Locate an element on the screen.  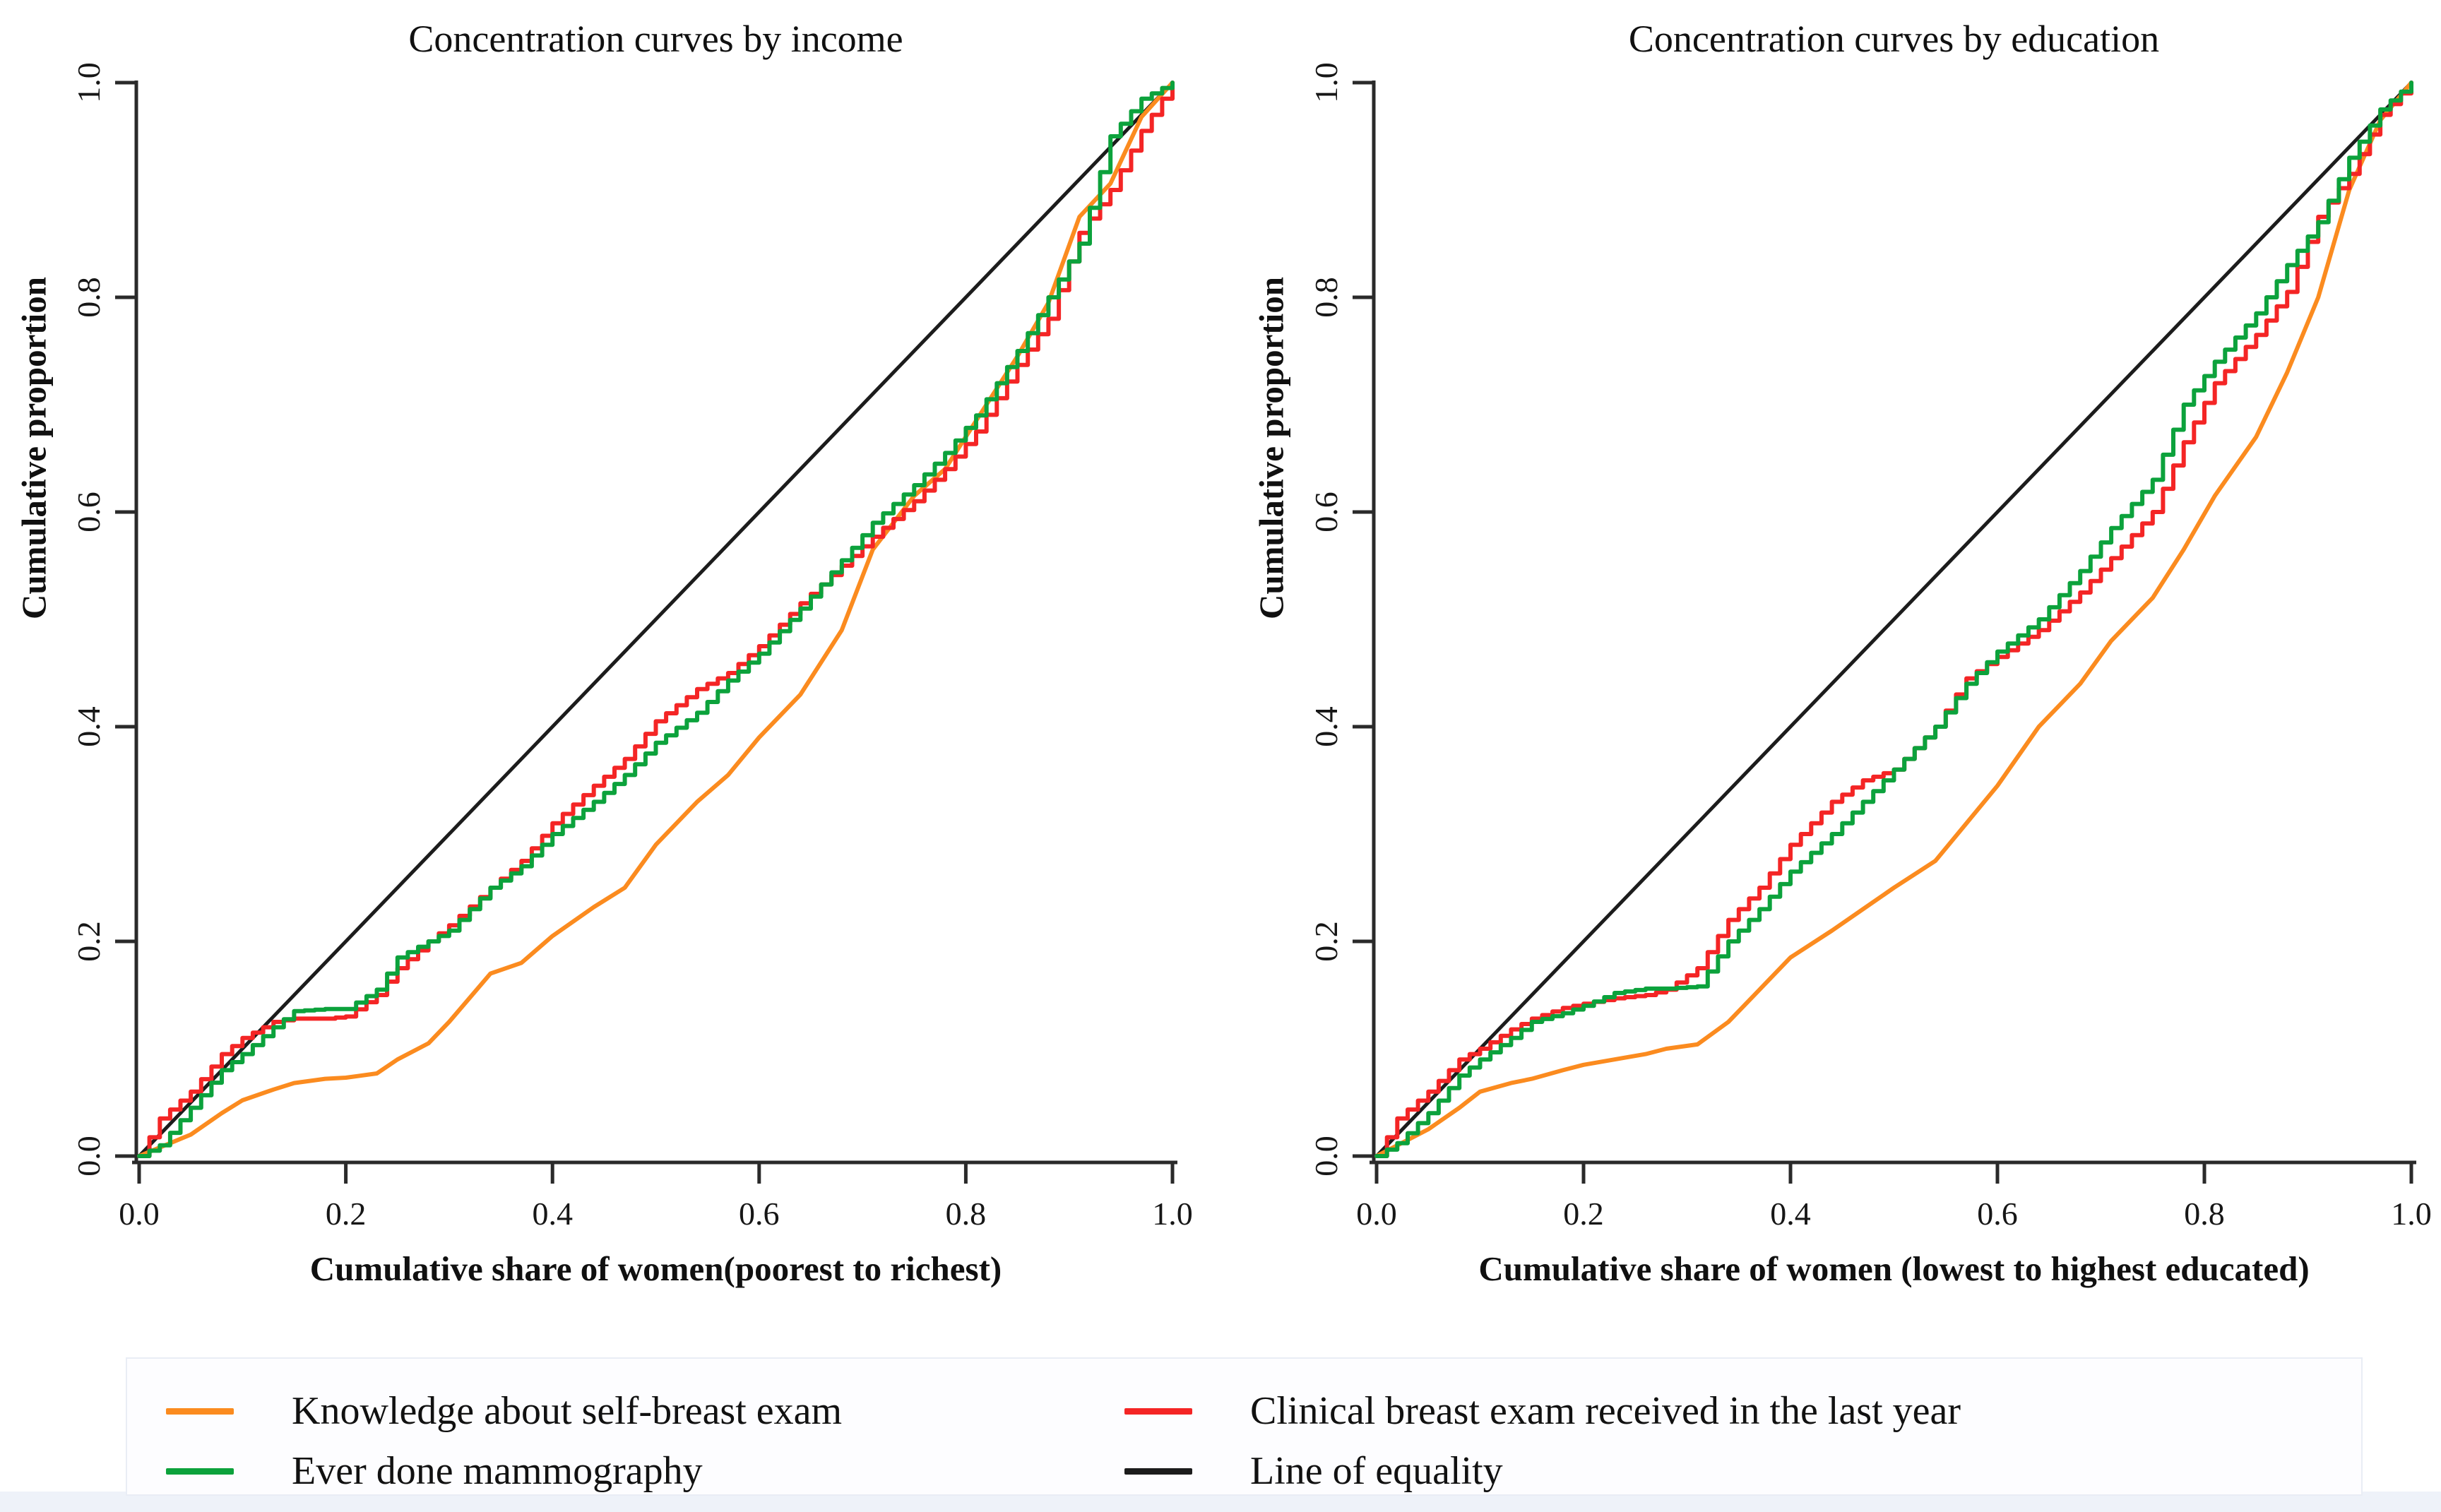
black-line-swatch is located at coordinates (1158, 1472).